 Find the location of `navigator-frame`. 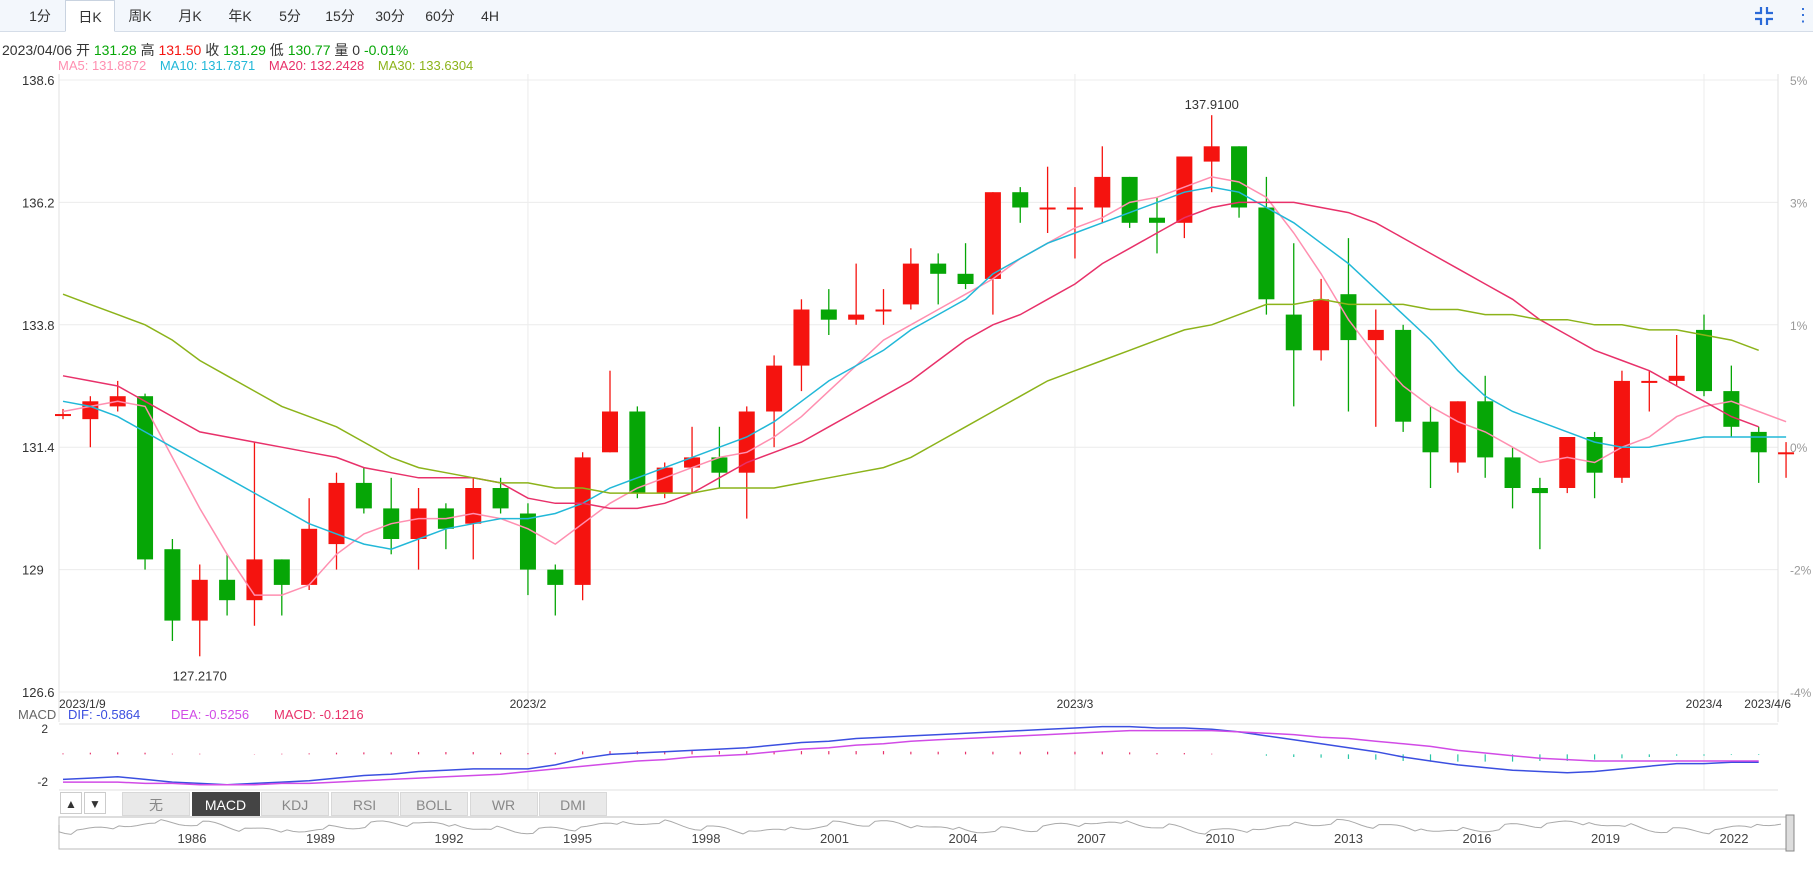

navigator-frame is located at coordinates (924, 833).